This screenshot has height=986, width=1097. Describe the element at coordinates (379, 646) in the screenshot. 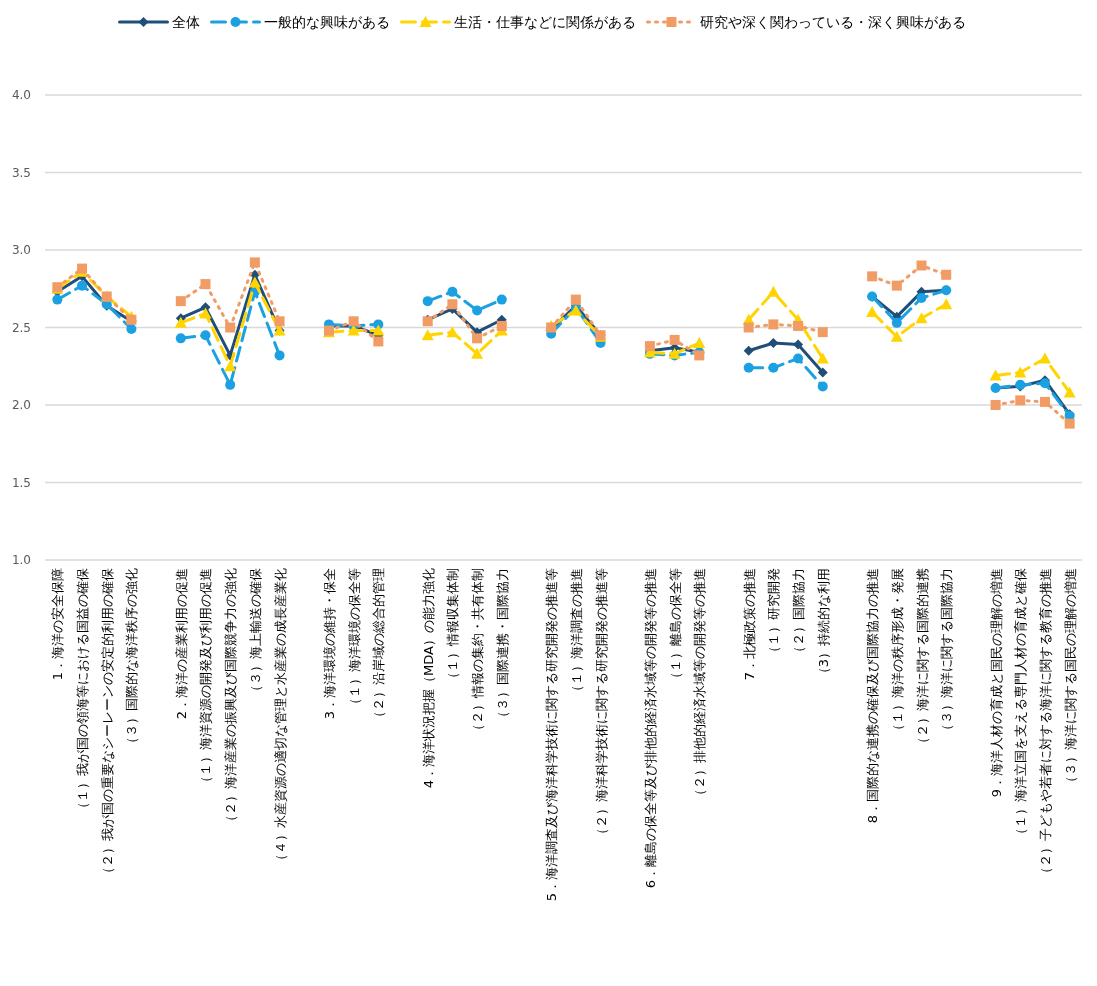

I see `x-tick-label: （２）沿岸域の総合的管理` at that location.